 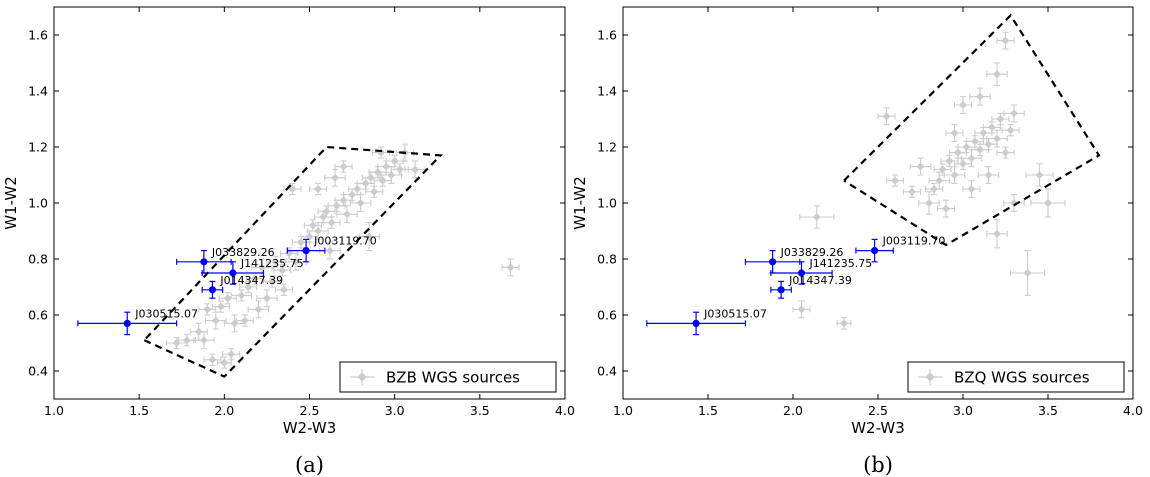 What do you see at coordinates (38, 259) in the screenshot?
I see `y-tick-label: 0.8` at bounding box center [38, 259].